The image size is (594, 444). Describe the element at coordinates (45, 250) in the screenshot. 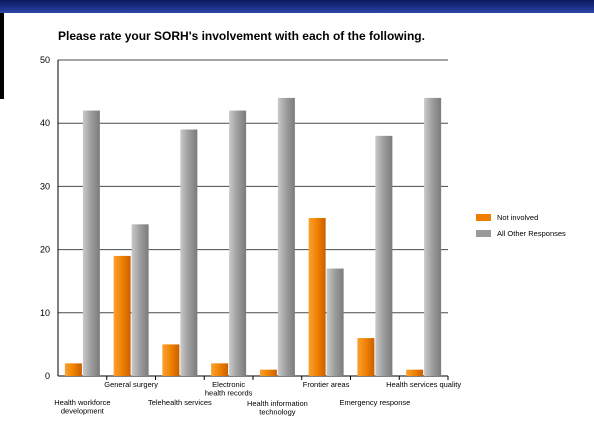

I see `y-tick-label: 20` at that location.